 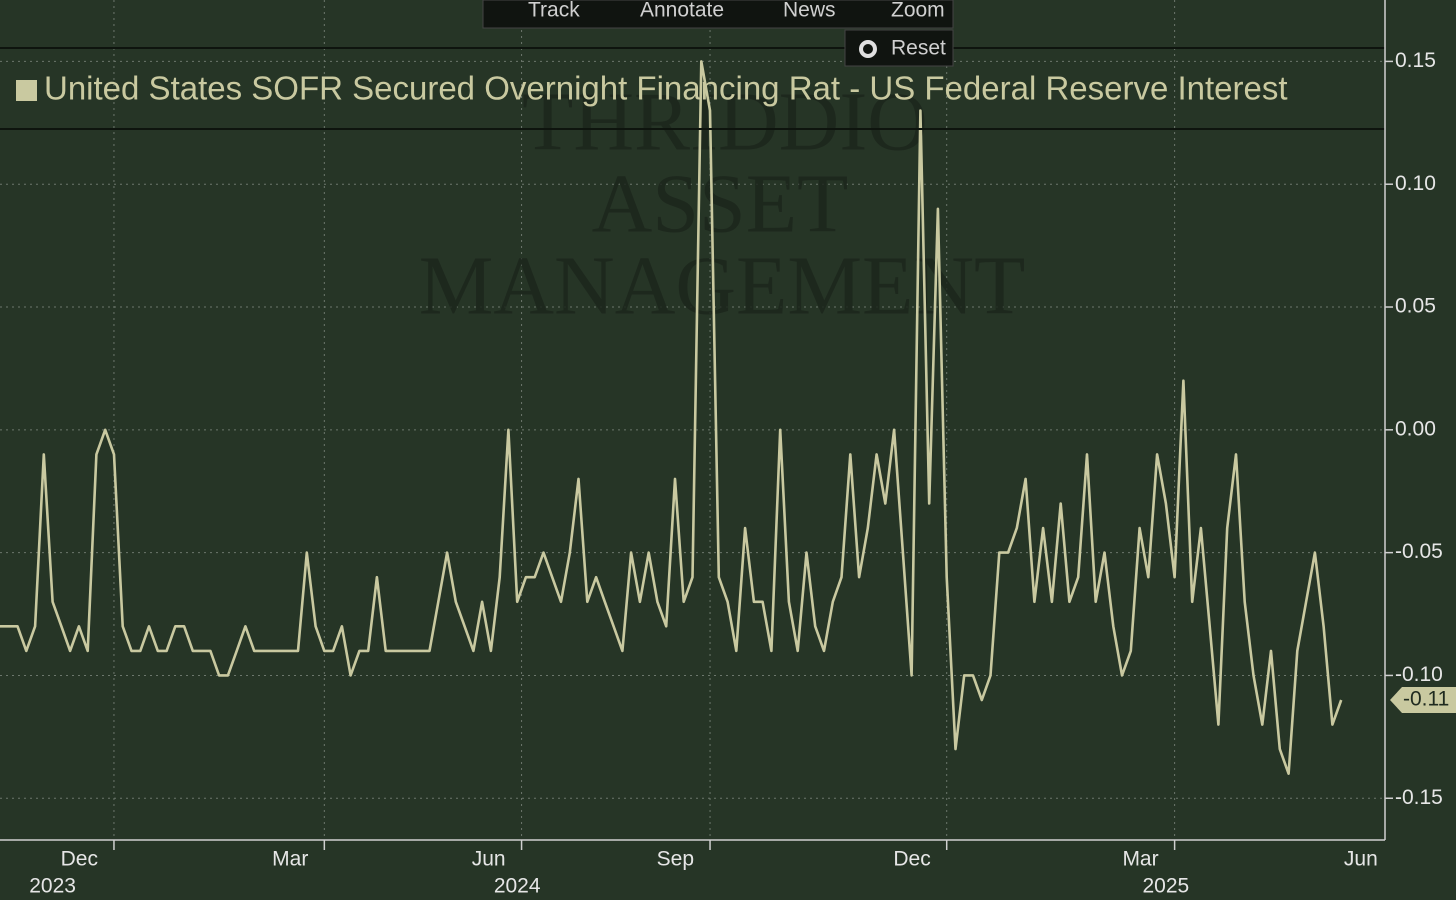 I want to click on y-tick-label: 0.00, so click(x=1415, y=428).